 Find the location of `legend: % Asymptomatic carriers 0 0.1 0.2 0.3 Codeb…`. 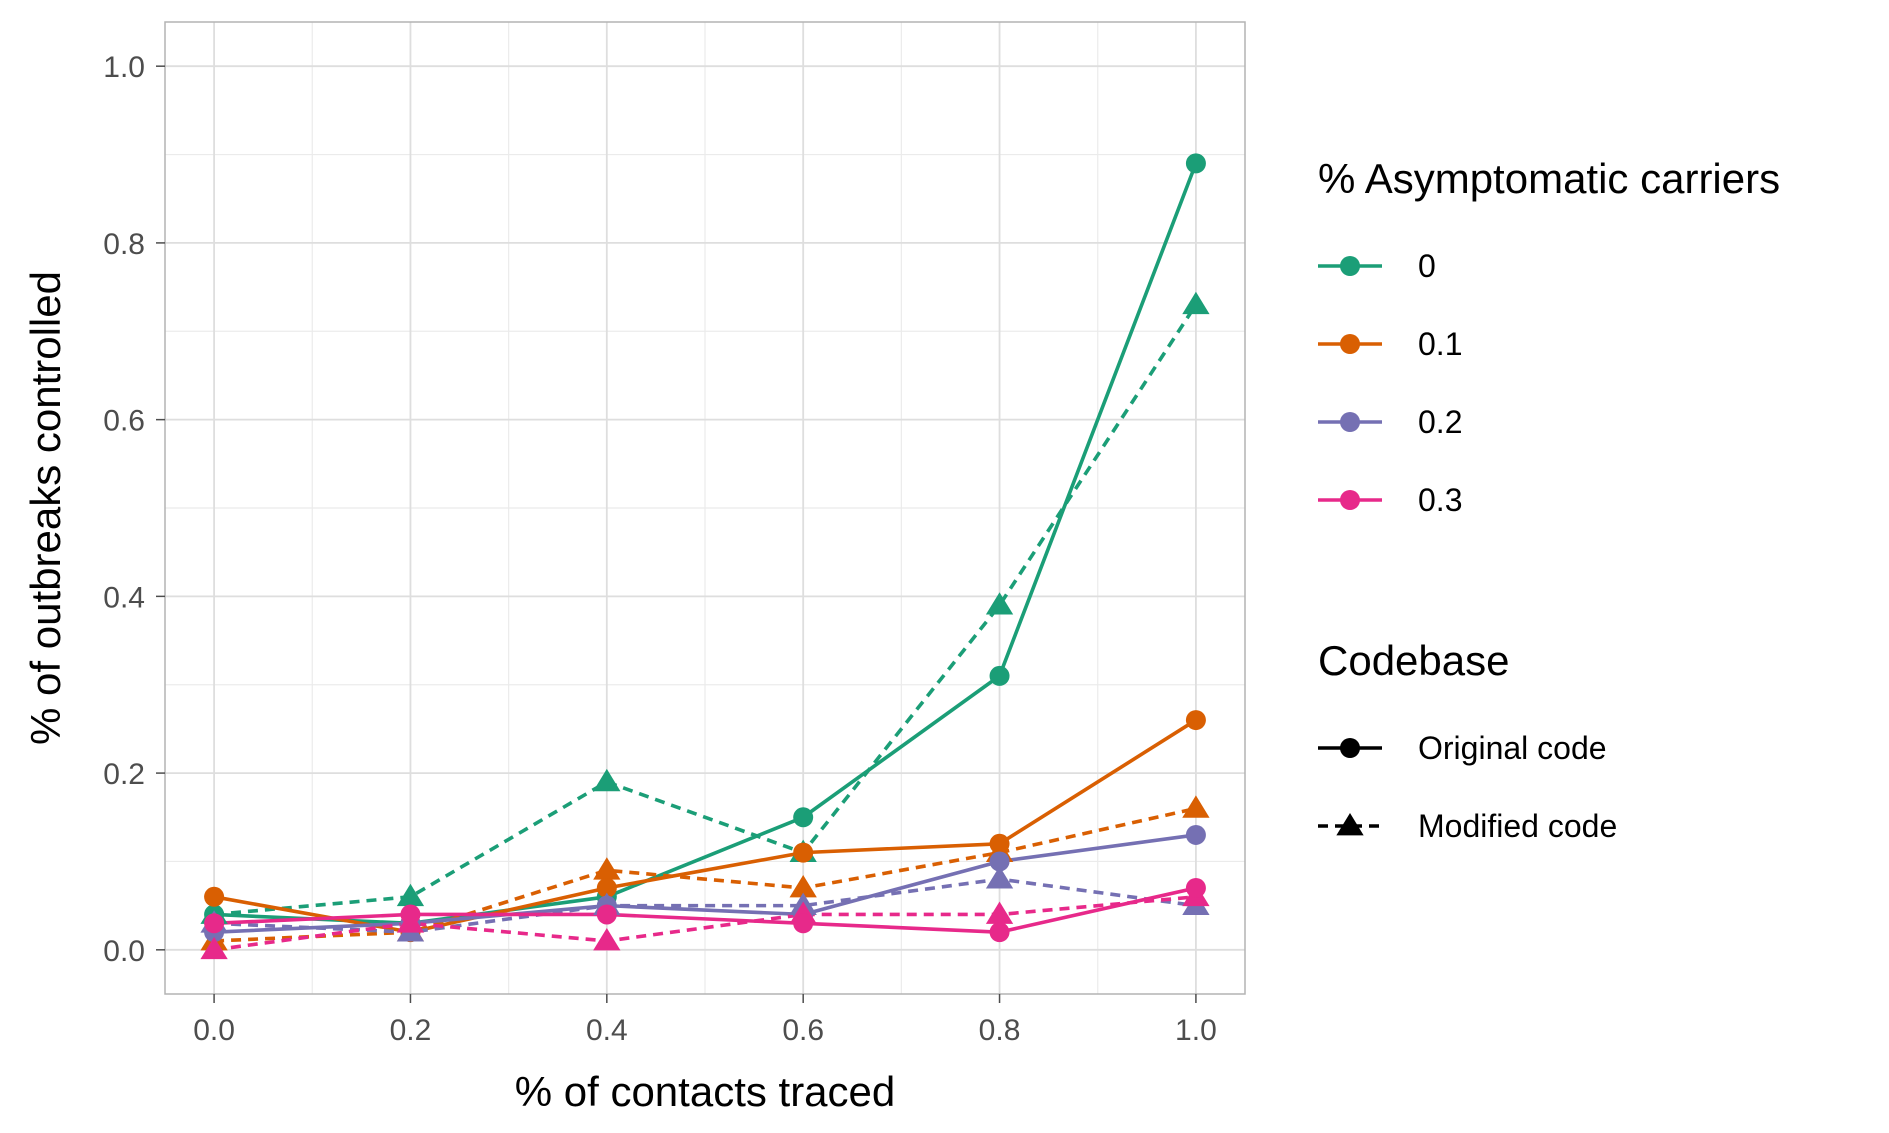

legend: % Asymptomatic carriers 0 0.1 0.2 0.3 Codeb… is located at coordinates (1549, 499).